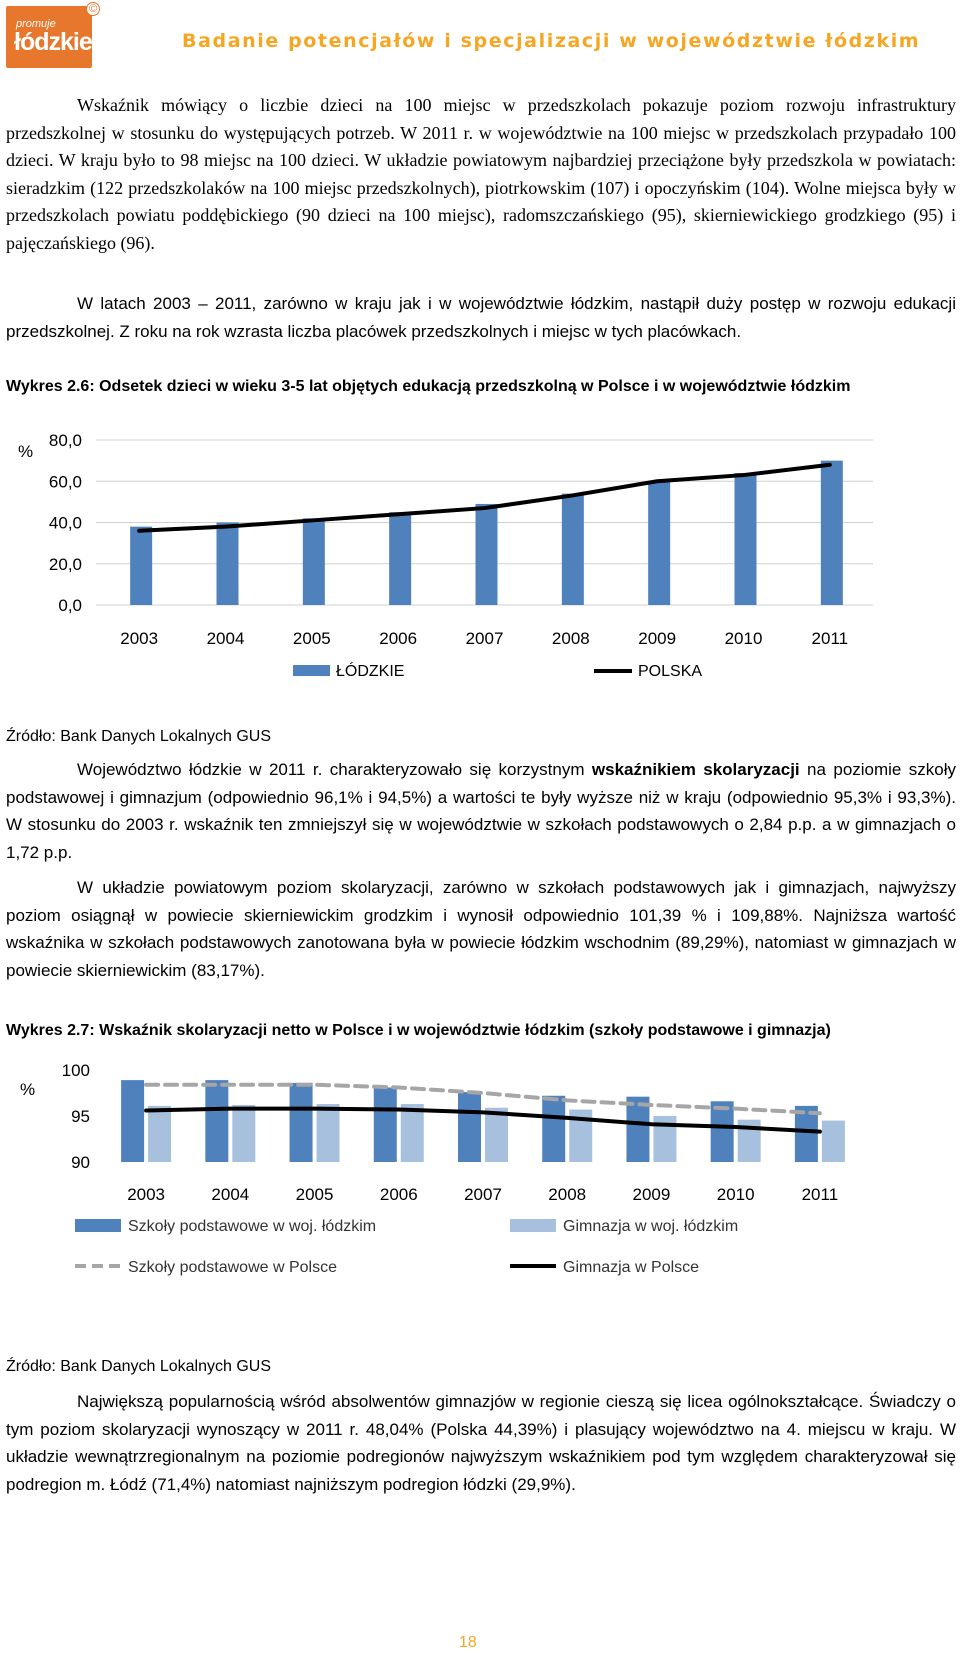  I want to click on y-tick-label: 40,0, so click(65, 523).